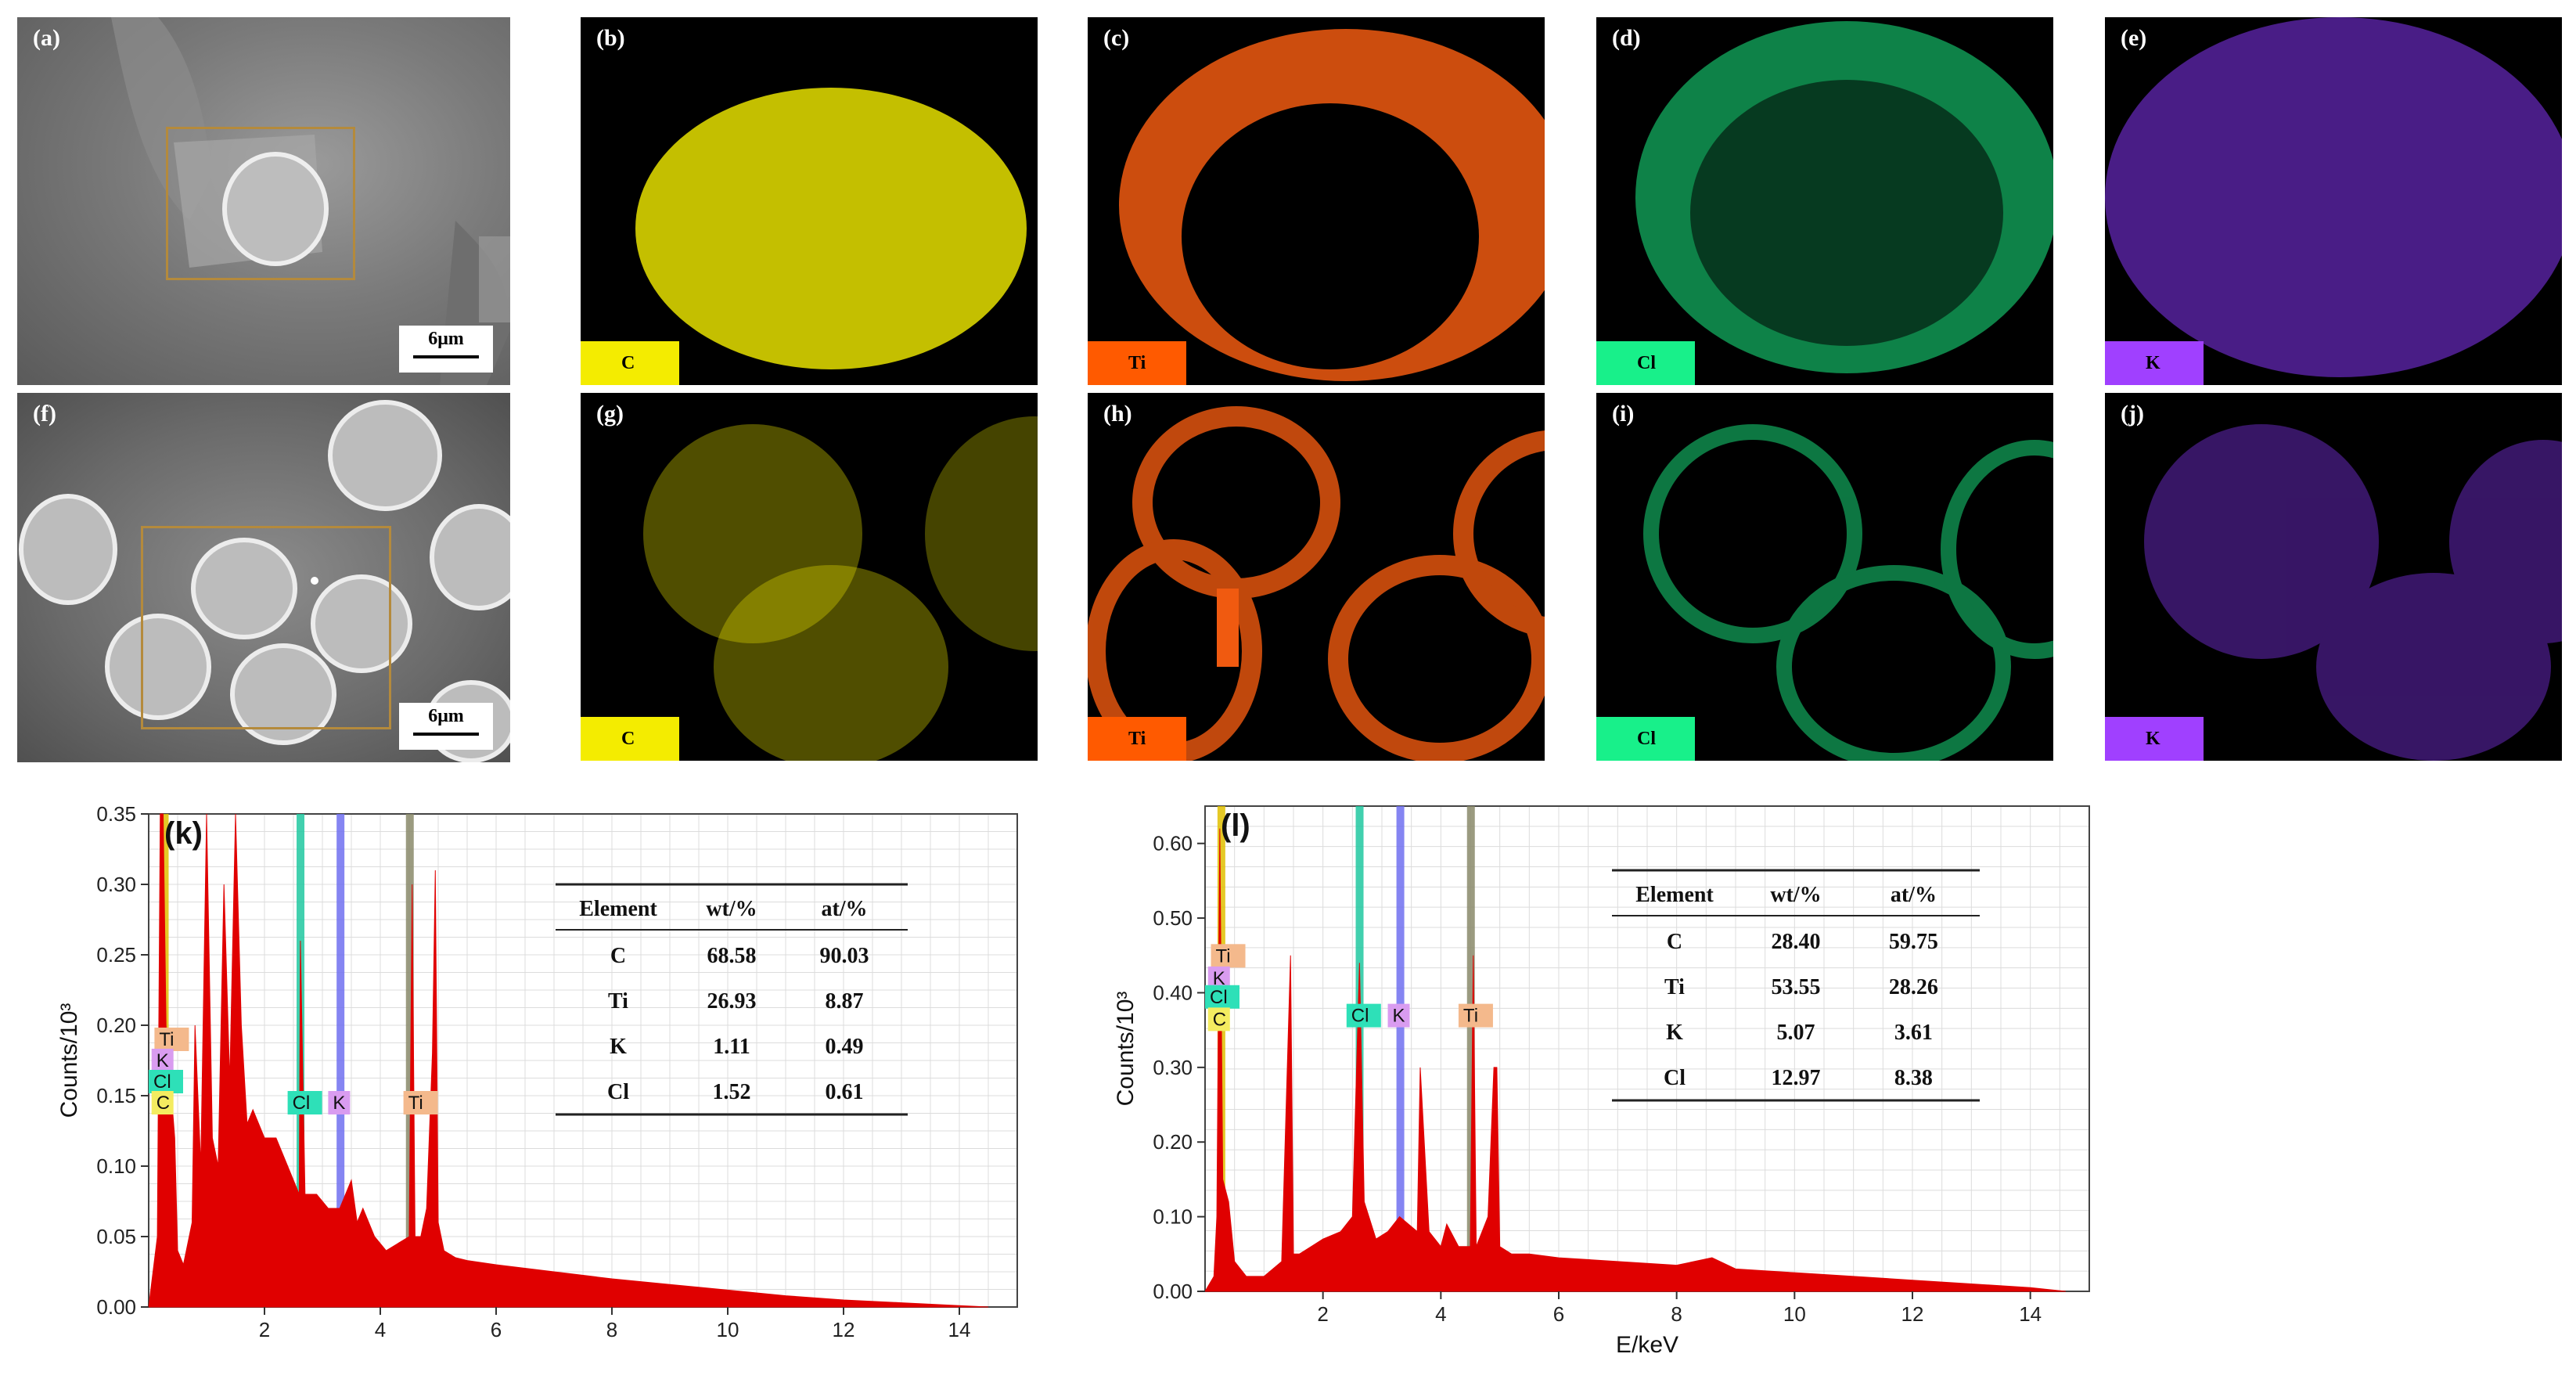  I want to click on table-header-cell: at/%, so click(1914, 895).